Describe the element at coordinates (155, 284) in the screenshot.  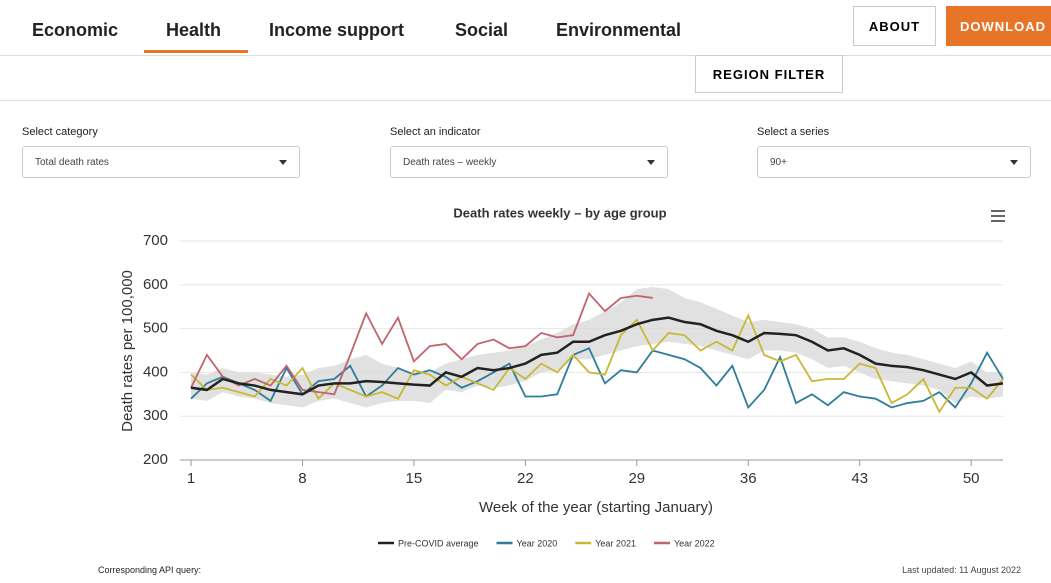
I see `y-tick-label: 600` at that location.